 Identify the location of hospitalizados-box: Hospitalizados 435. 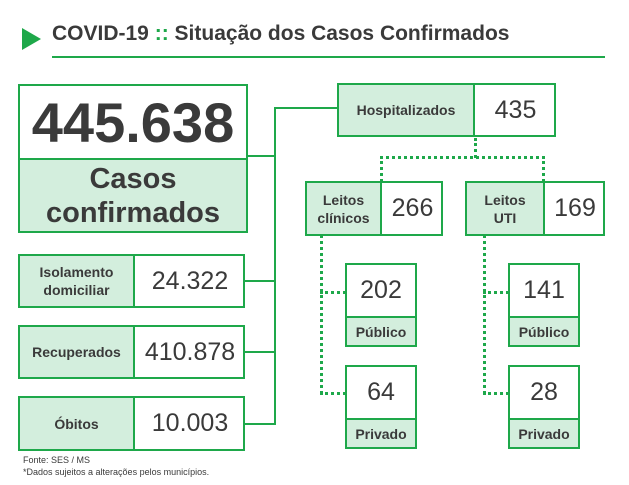
(446, 110).